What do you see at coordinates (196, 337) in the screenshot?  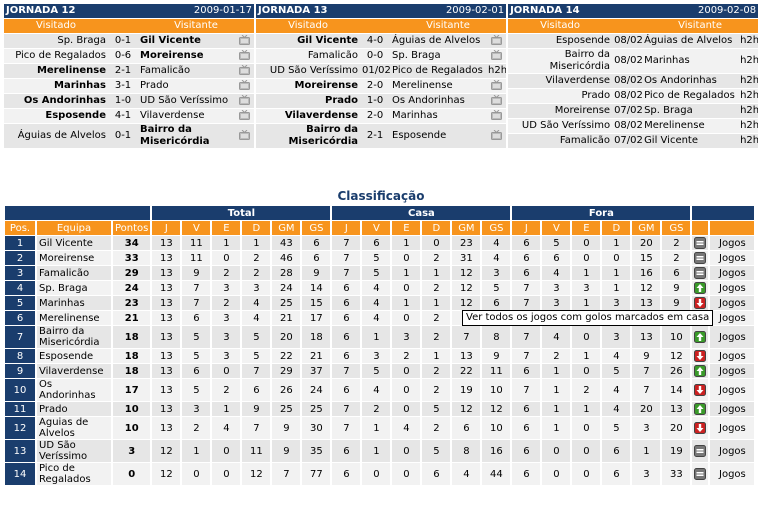 I see `stat: 5` at bounding box center [196, 337].